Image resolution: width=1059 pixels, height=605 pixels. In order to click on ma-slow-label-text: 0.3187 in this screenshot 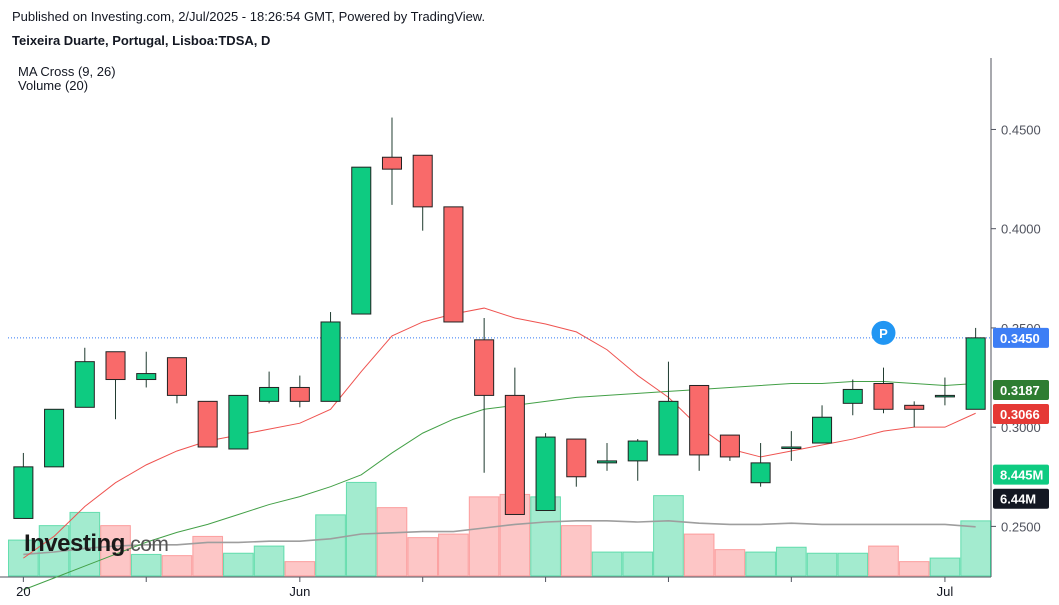, I will do `click(1020, 390)`.